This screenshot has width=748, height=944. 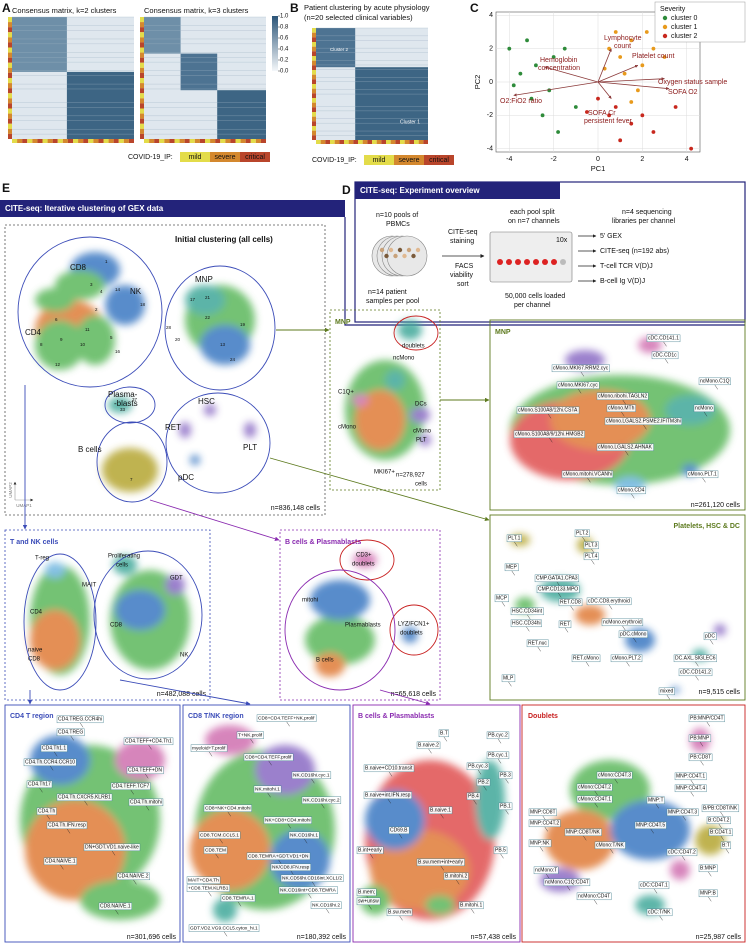 I want to click on cluster-number: 7, so click(x=131, y=479).